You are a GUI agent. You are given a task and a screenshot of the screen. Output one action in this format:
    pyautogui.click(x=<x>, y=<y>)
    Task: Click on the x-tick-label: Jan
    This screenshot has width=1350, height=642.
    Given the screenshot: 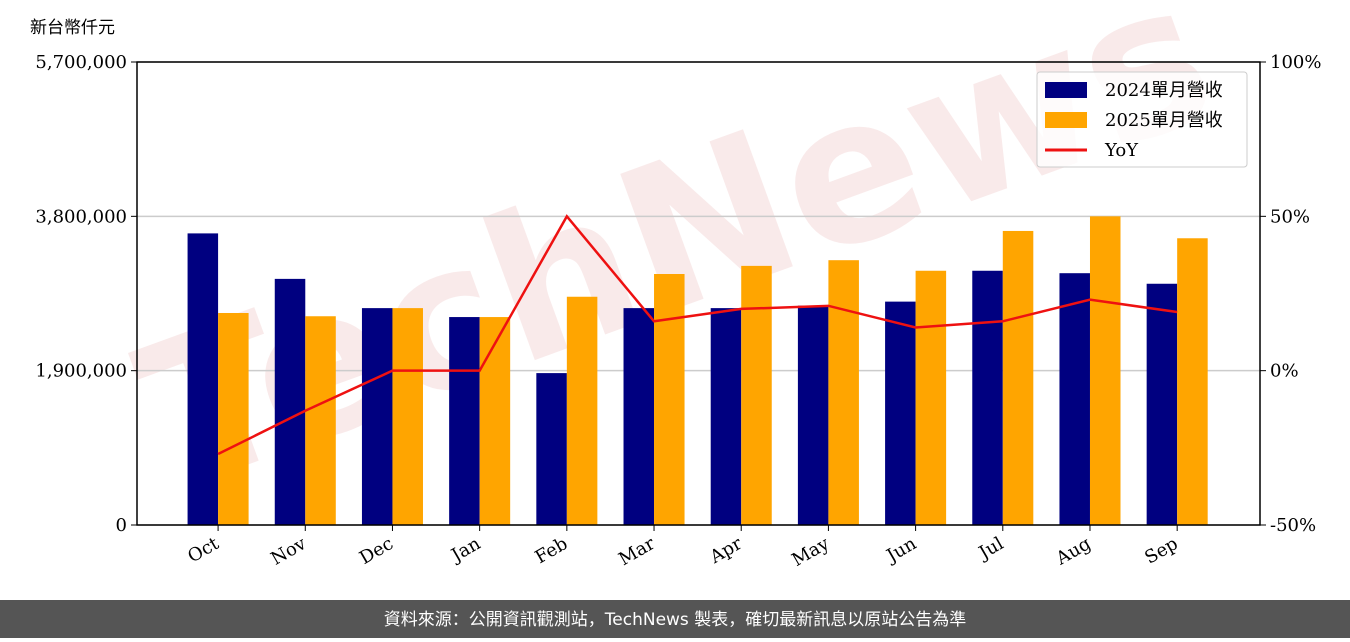 What is the action you would take?
    pyautogui.click(x=465, y=550)
    